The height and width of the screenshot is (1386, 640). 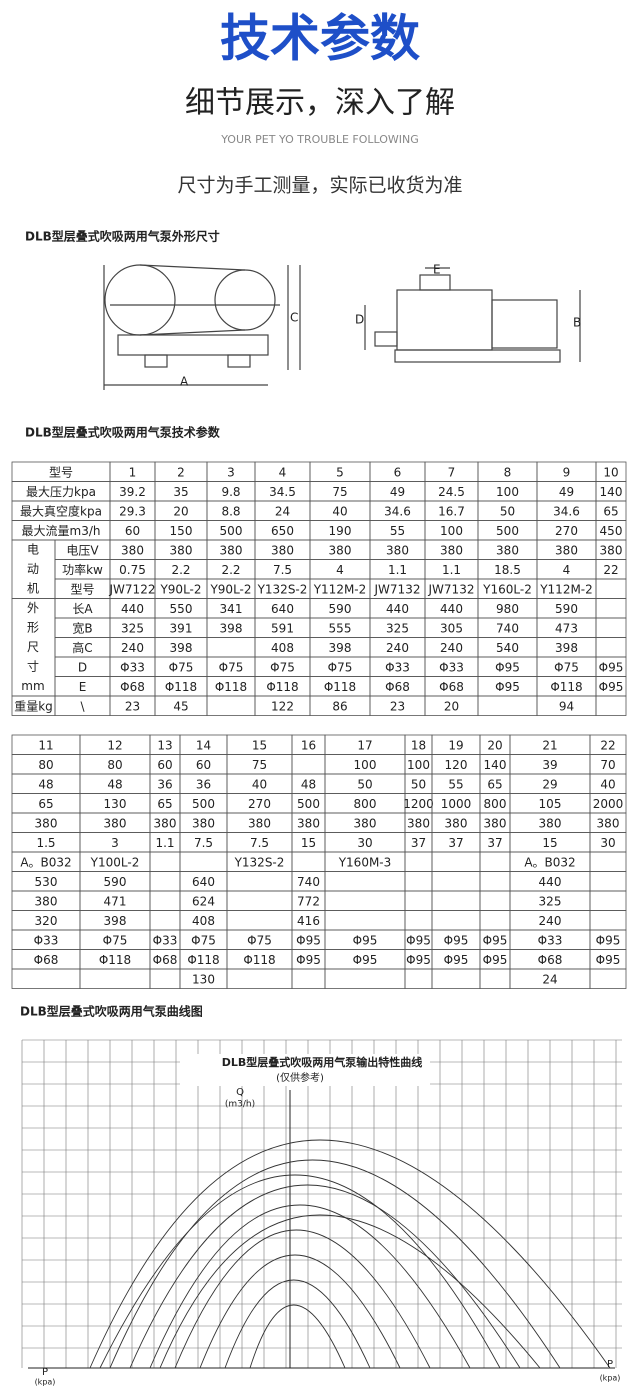 What do you see at coordinates (397, 492) in the screenshot?
I see `cell-text: 49` at bounding box center [397, 492].